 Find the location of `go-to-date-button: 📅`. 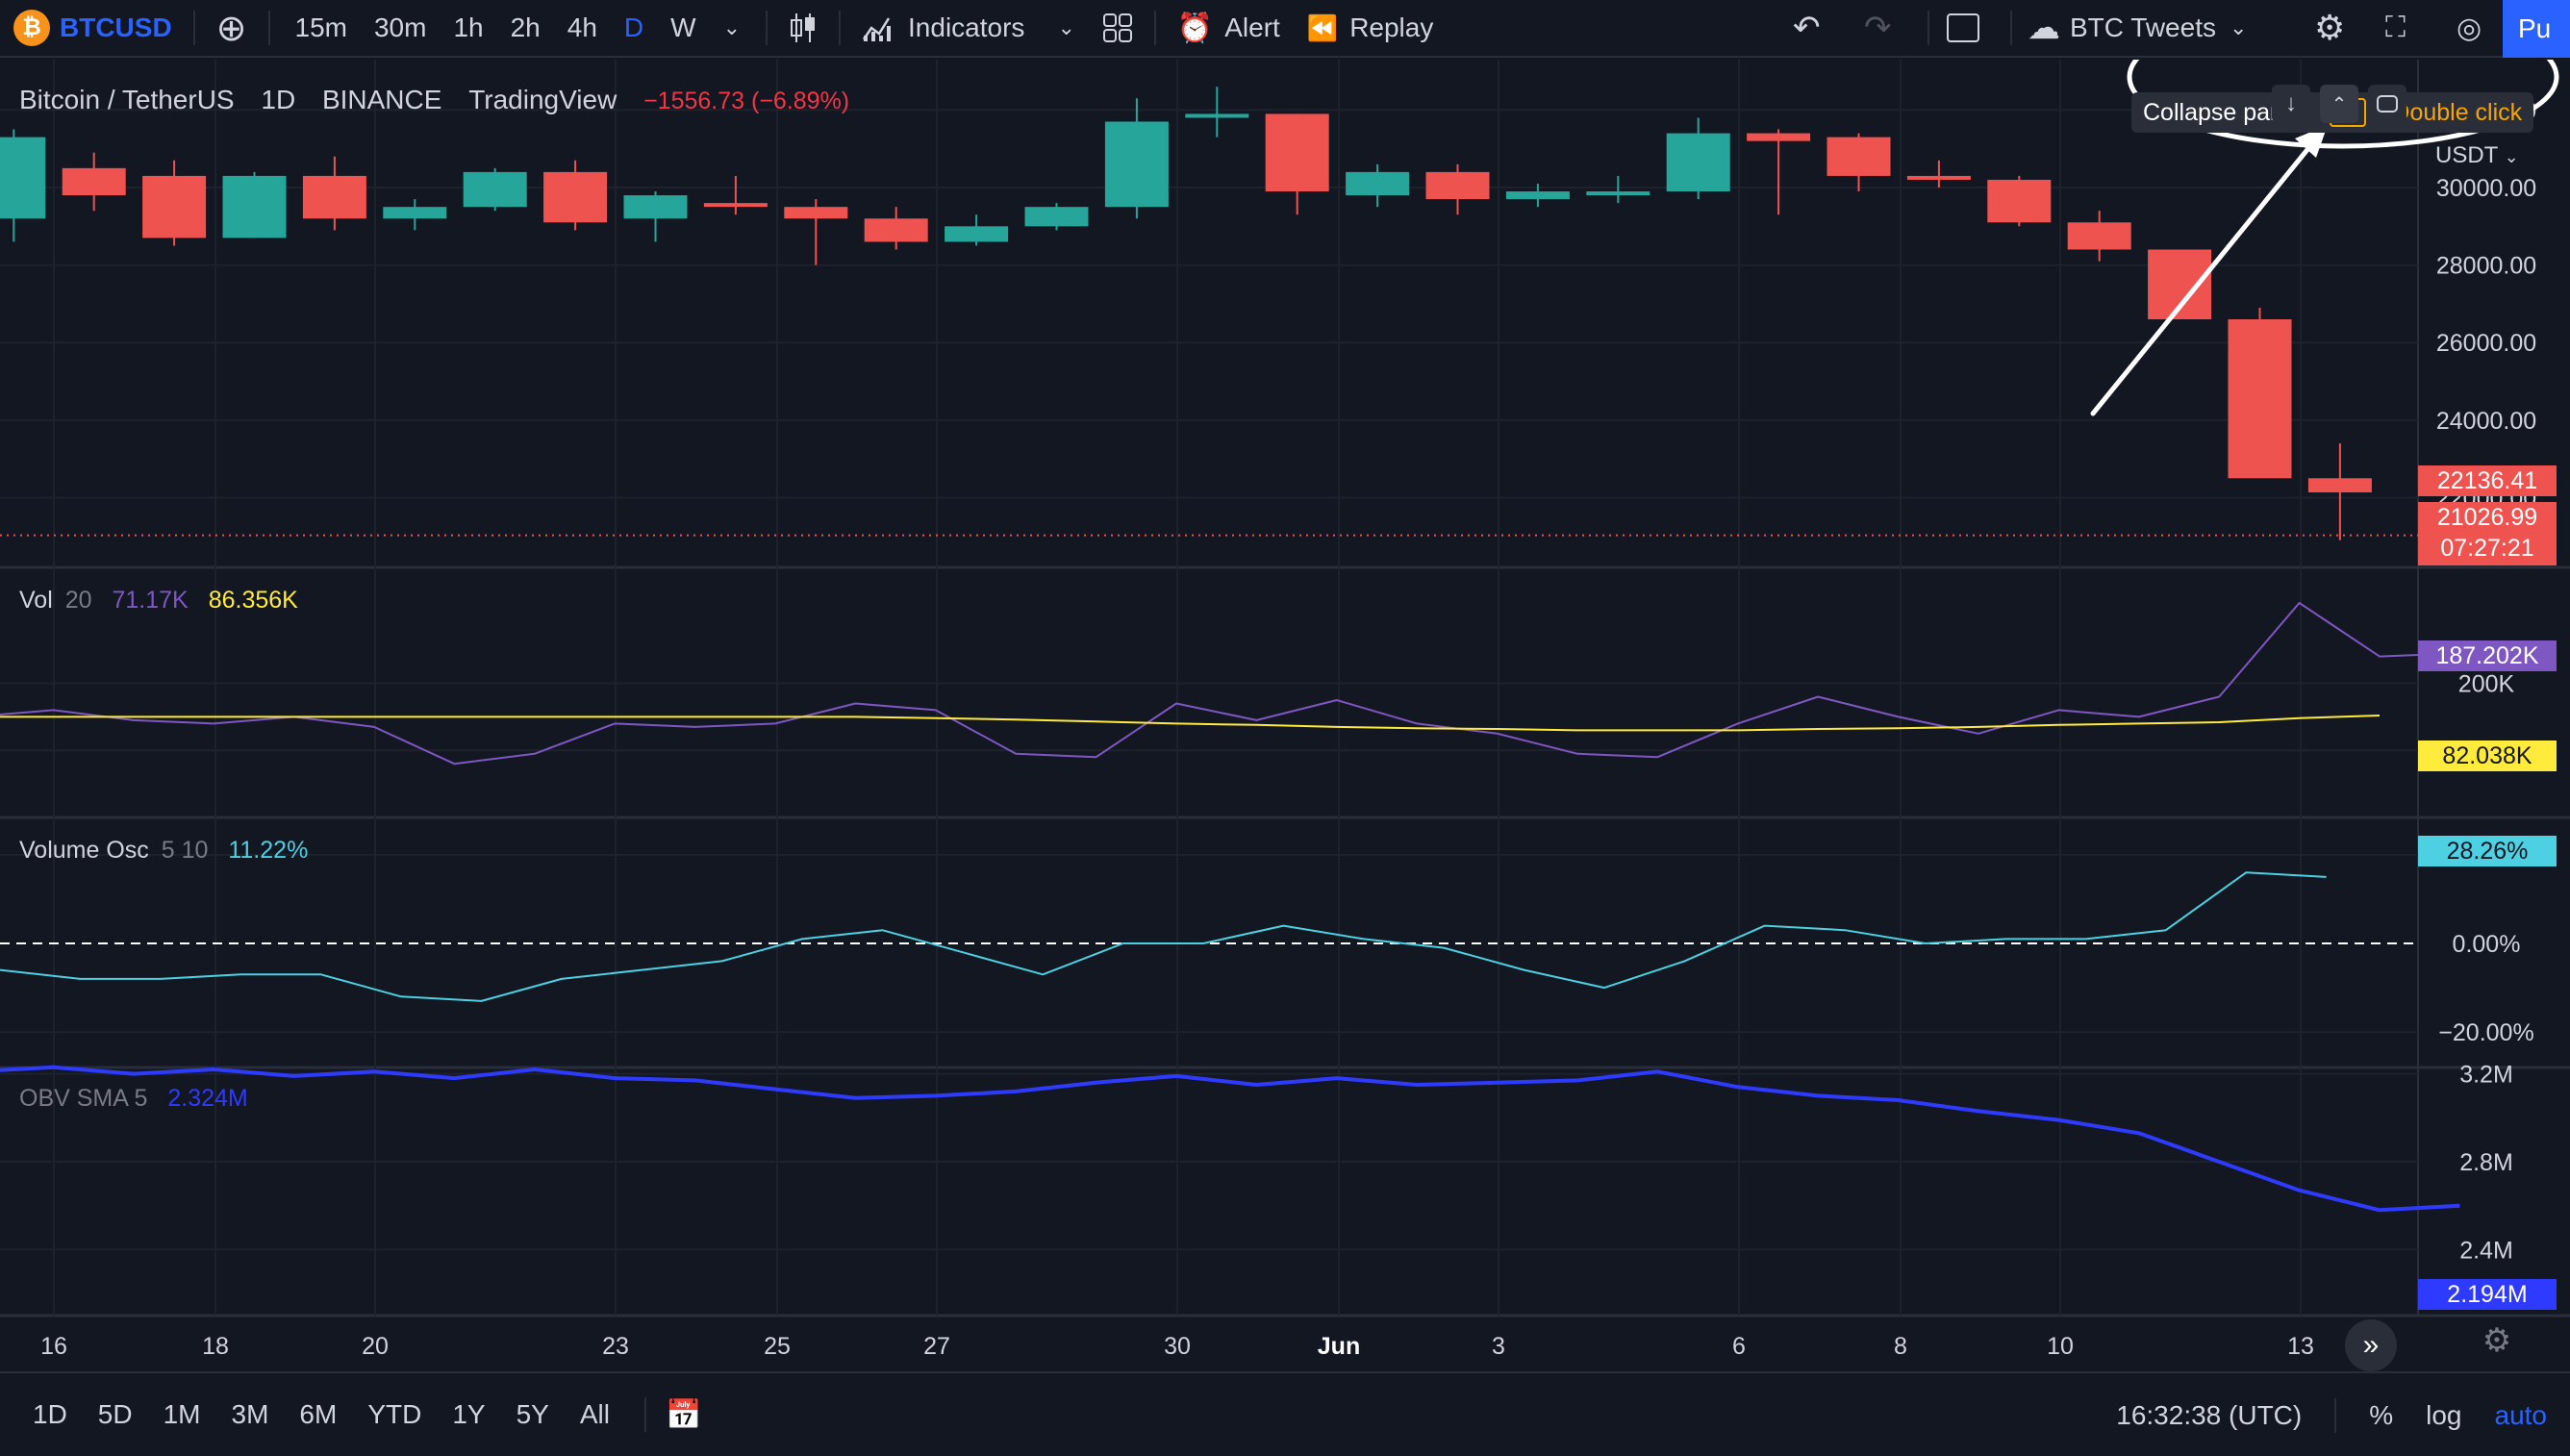

go-to-date-button: 📅 is located at coordinates (683, 1415).